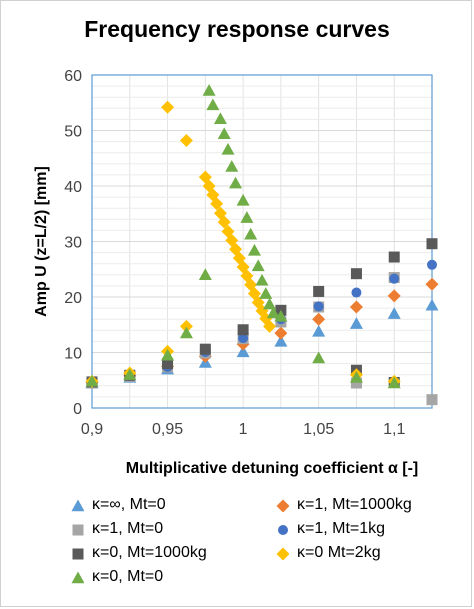  I want to click on legend-item: κ=1, Mt=1000kg, so click(372, 505).